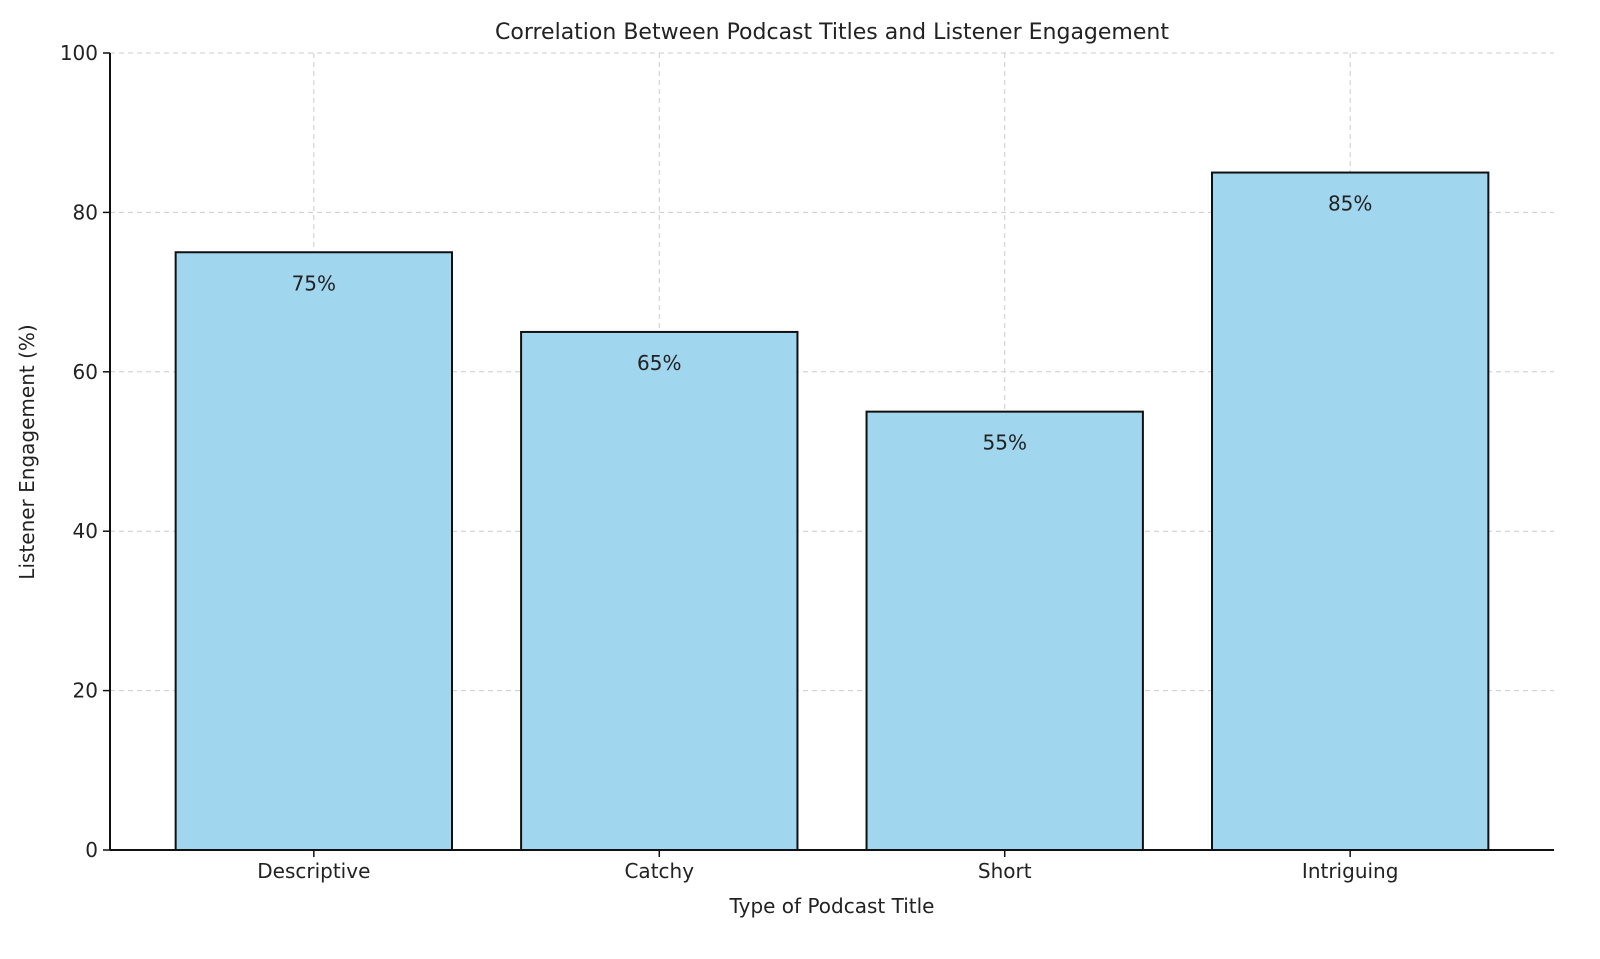 This screenshot has height=959, width=1600. What do you see at coordinates (659, 871) in the screenshot?
I see `x-tick-label: Catchy` at bounding box center [659, 871].